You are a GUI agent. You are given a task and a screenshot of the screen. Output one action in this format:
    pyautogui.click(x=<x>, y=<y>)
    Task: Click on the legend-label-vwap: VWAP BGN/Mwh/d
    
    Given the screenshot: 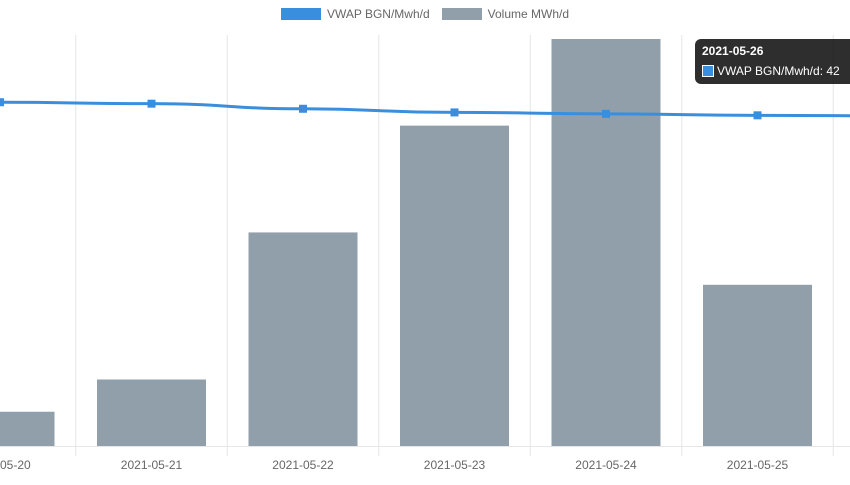 What is the action you would take?
    pyautogui.click(x=378, y=14)
    